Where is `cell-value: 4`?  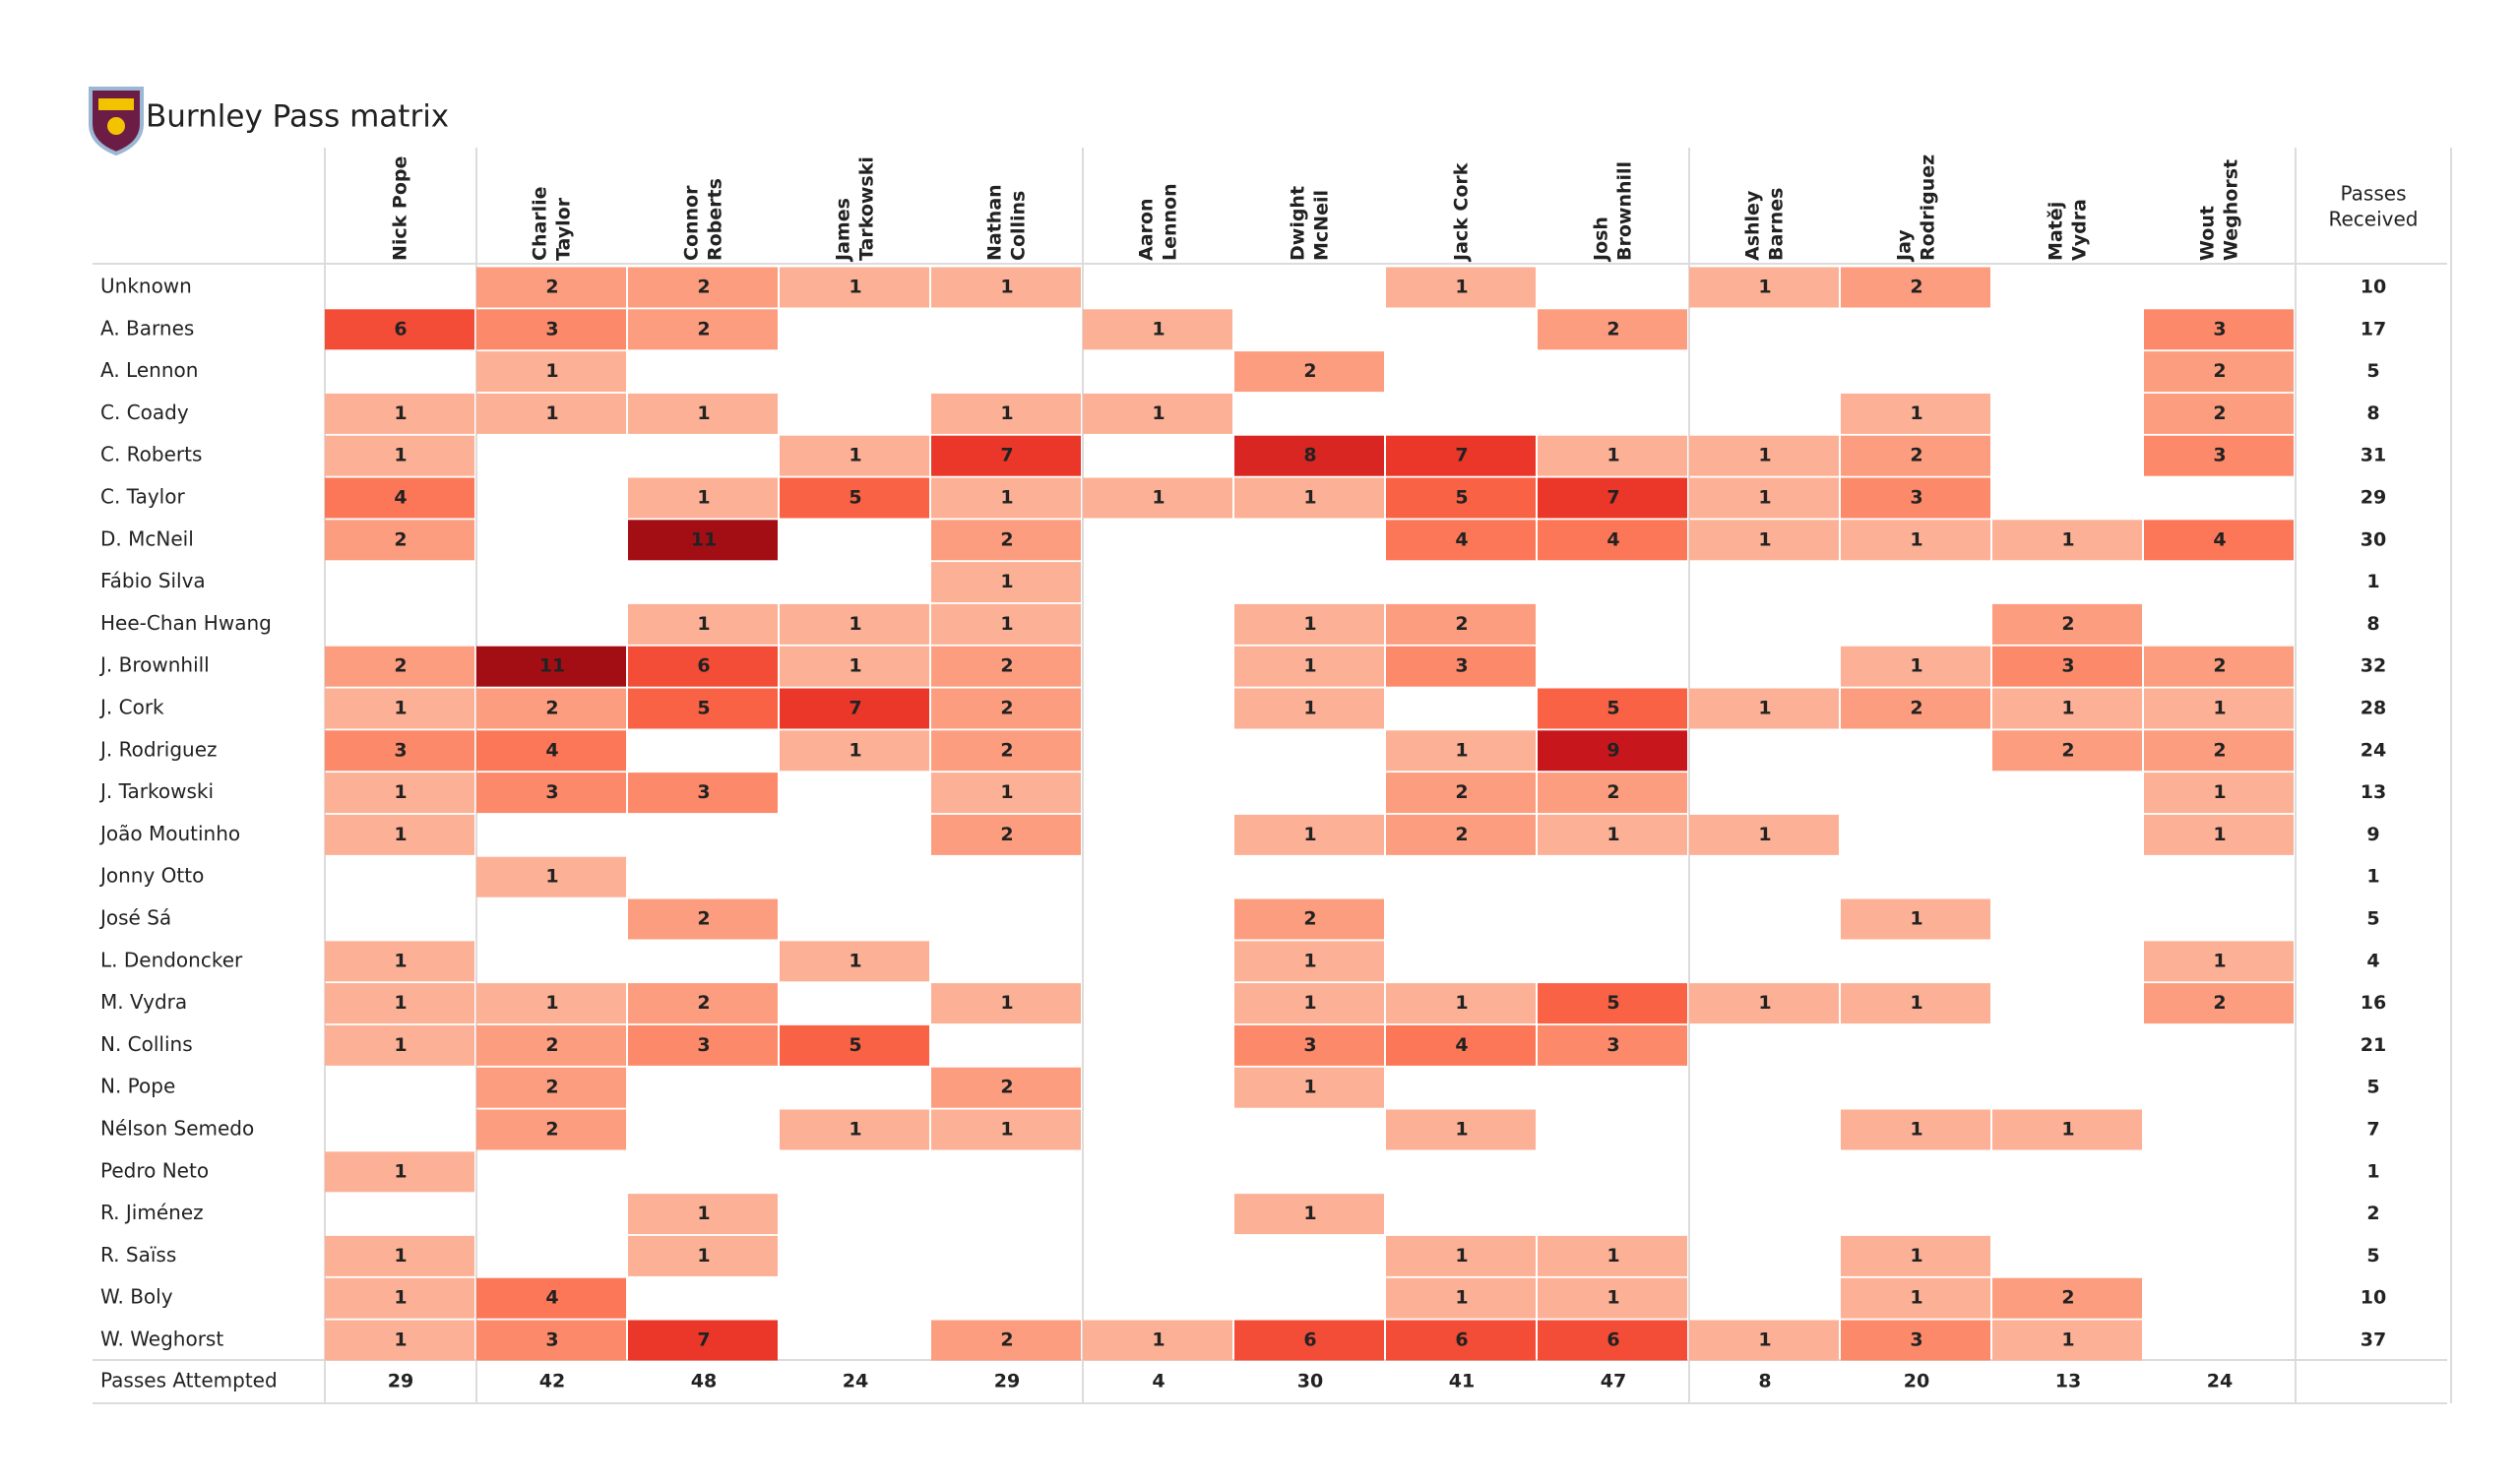 cell-value: 4 is located at coordinates (551, 1298).